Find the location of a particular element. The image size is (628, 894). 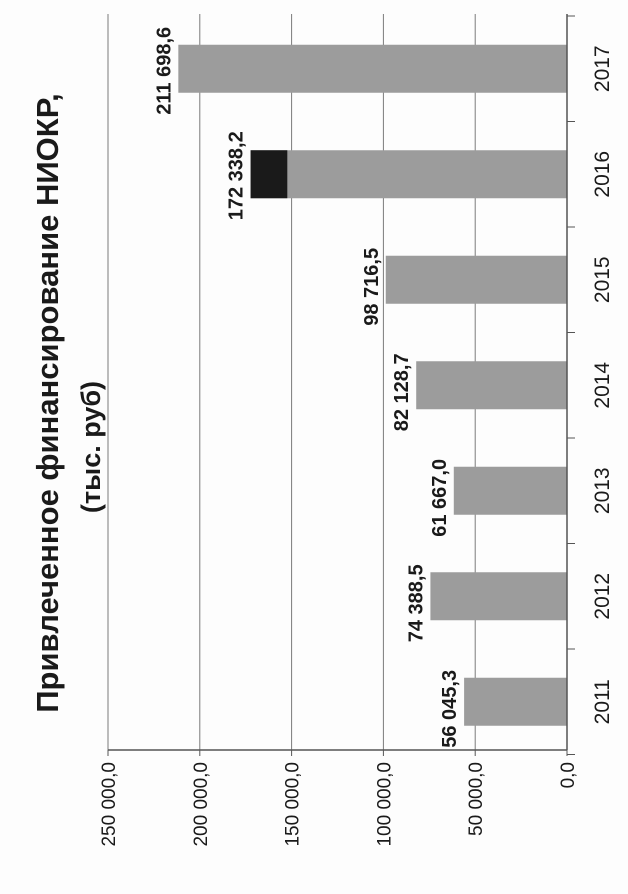

category-label: 2014 is located at coordinates (602, 385).